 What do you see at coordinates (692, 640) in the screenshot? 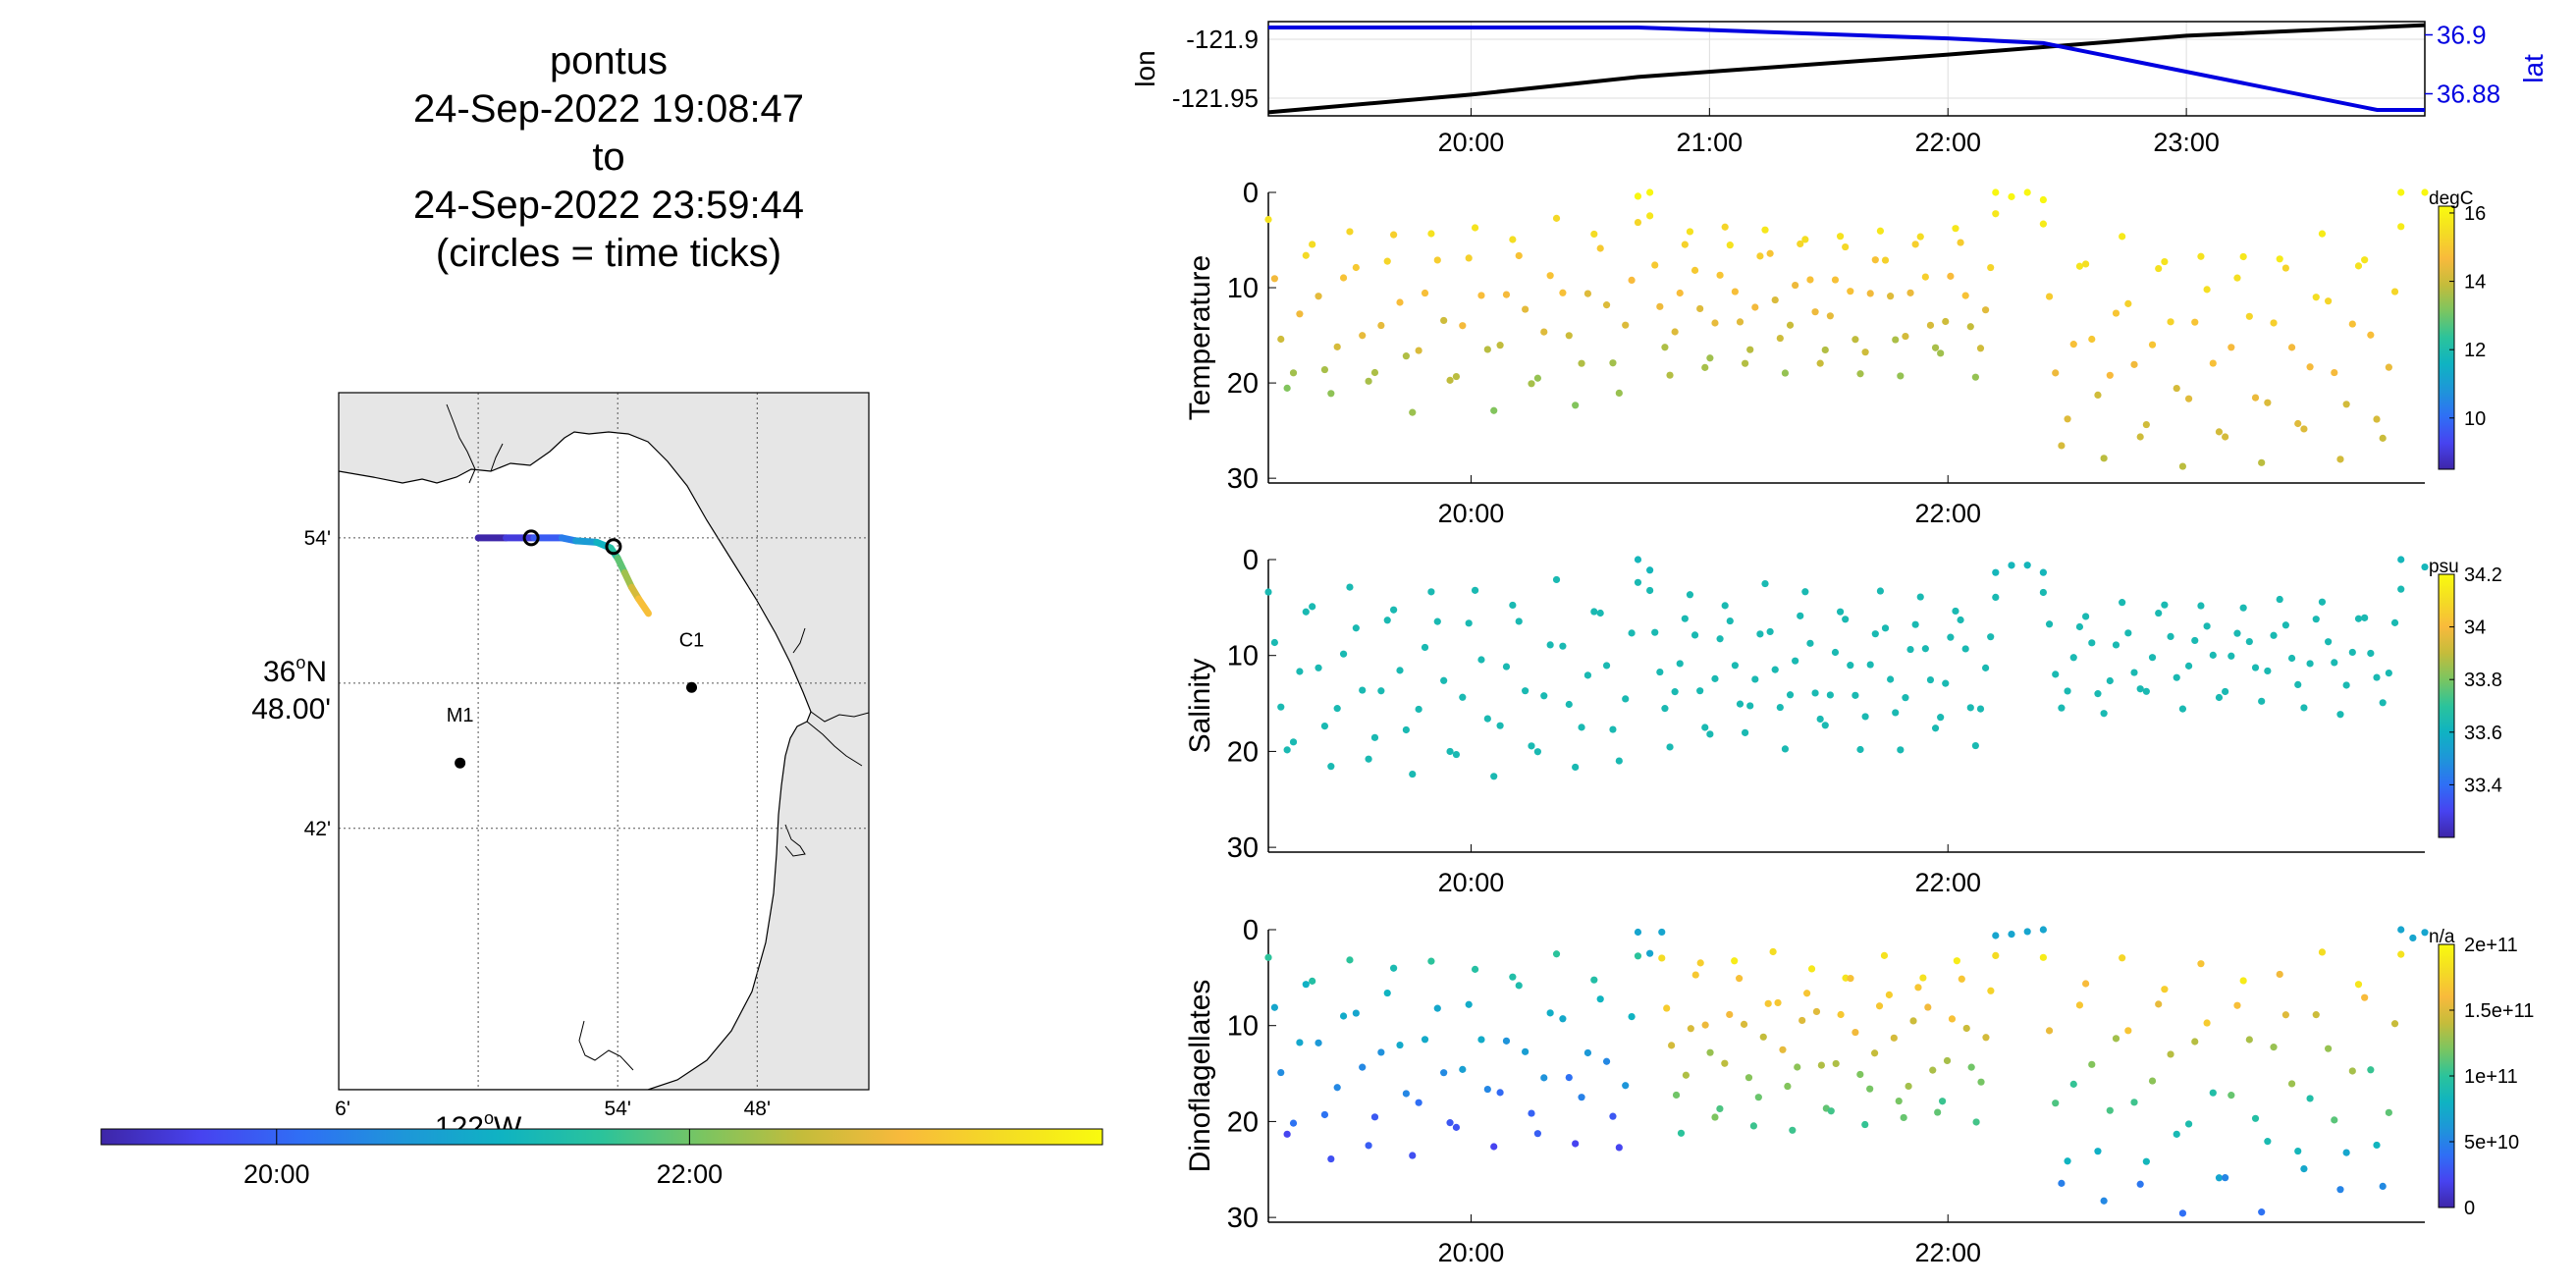
I see `station-label: C1` at bounding box center [692, 640].